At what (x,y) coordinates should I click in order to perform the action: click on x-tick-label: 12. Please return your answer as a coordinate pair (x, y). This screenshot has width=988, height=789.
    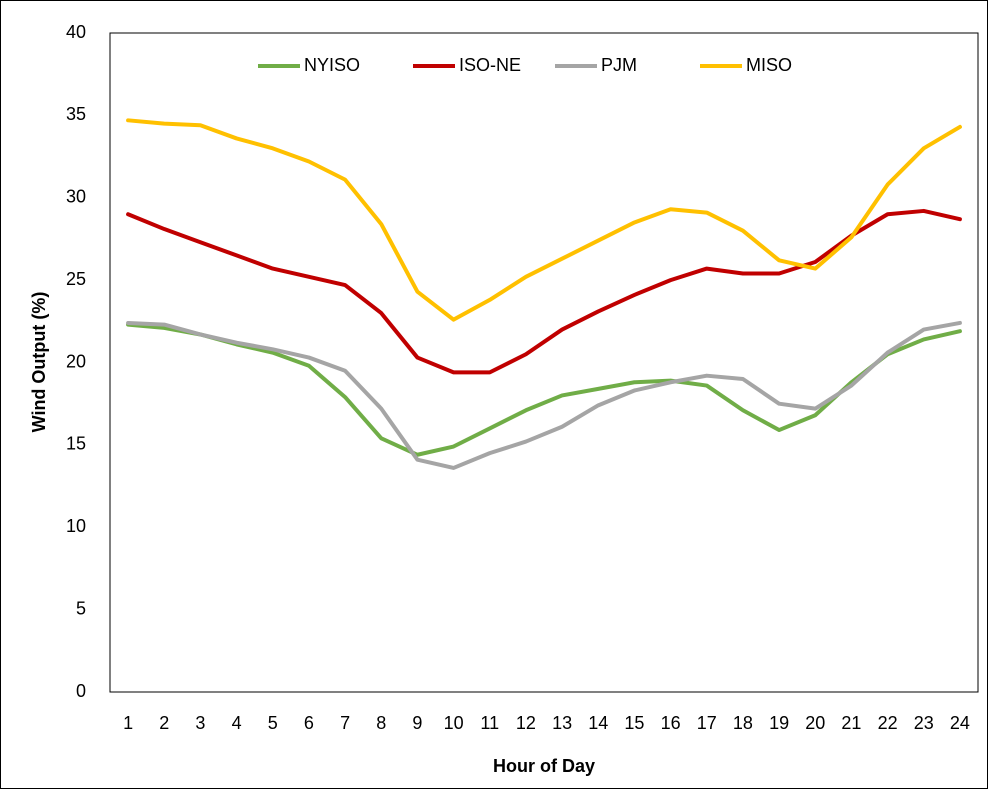
    Looking at the image, I should click on (526, 723).